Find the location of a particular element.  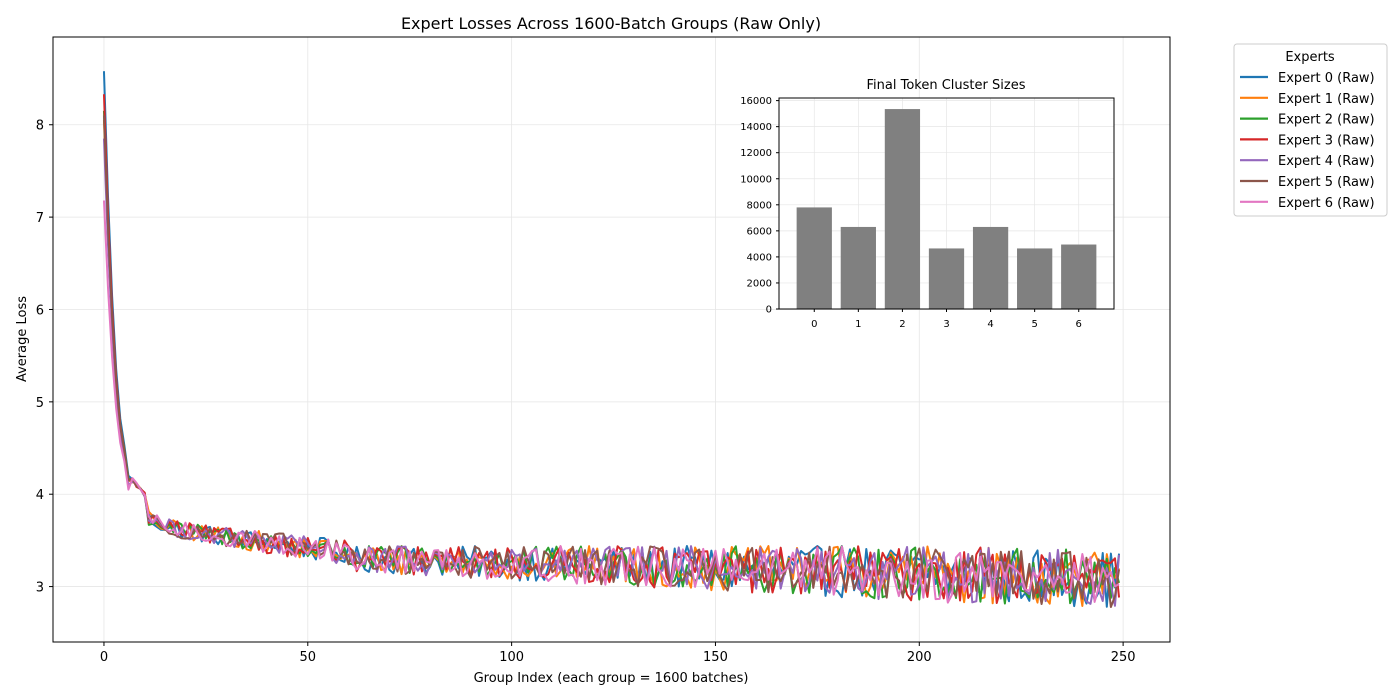

y-tick-label: 4 is located at coordinates (40, 495).